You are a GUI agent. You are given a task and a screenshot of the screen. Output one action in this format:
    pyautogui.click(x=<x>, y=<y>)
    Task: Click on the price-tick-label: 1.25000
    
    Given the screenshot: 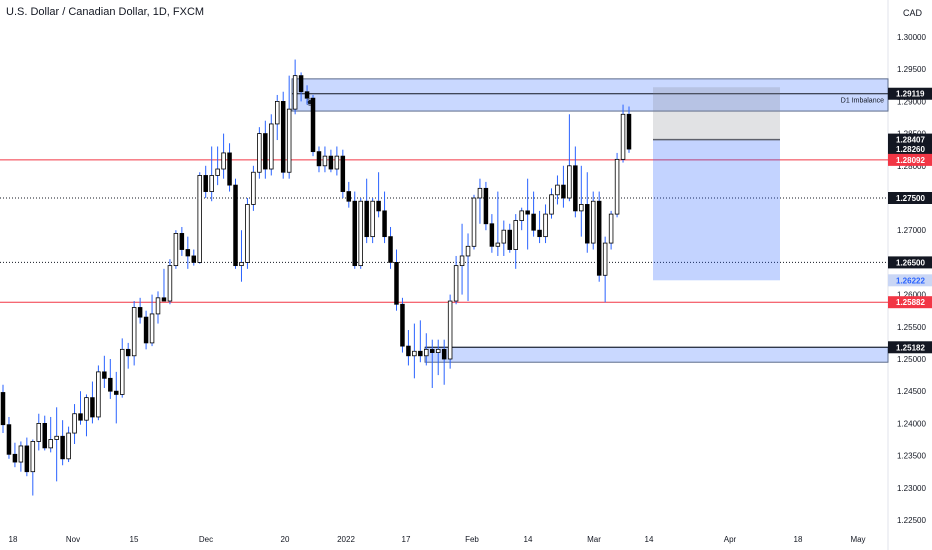 What is the action you would take?
    pyautogui.click(x=911, y=359)
    